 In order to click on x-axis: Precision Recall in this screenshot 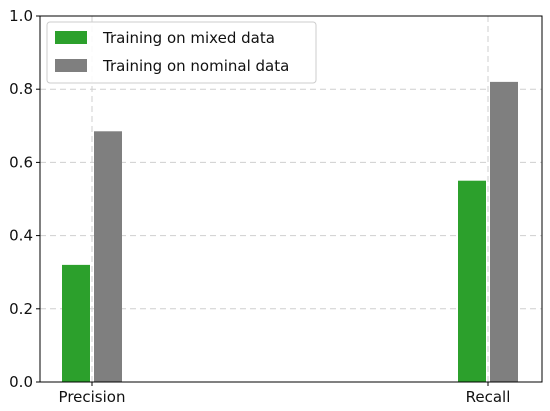, I will do `click(285, 394)`.